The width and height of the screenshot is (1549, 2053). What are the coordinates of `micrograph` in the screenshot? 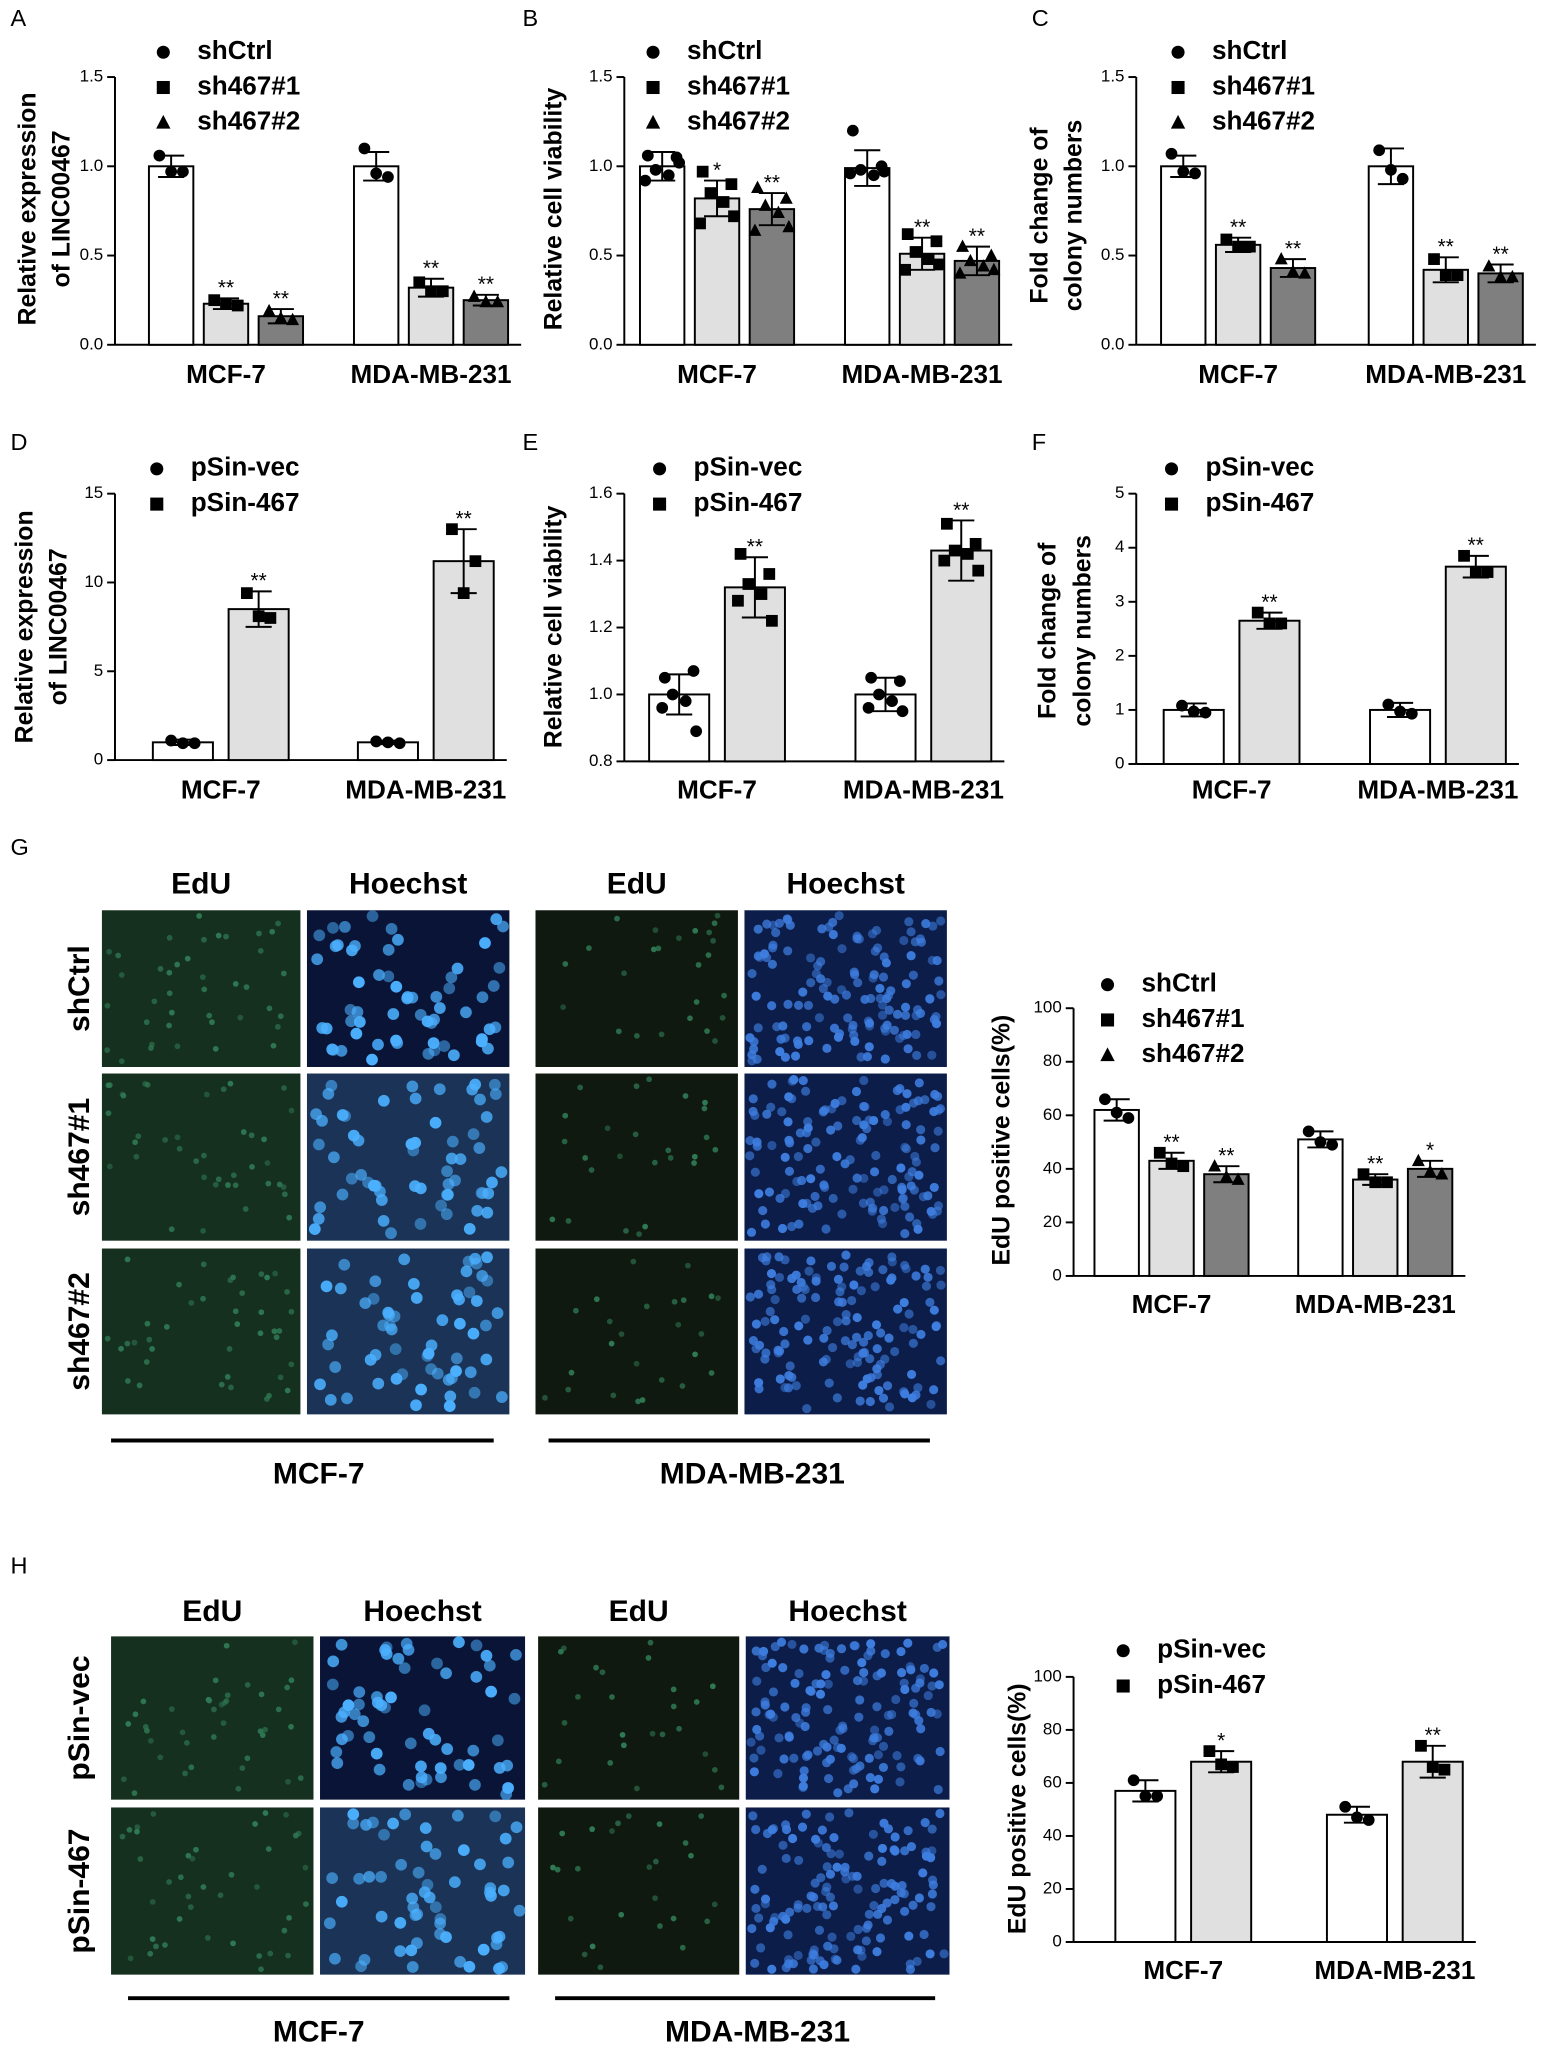 It's located at (636, 1157).